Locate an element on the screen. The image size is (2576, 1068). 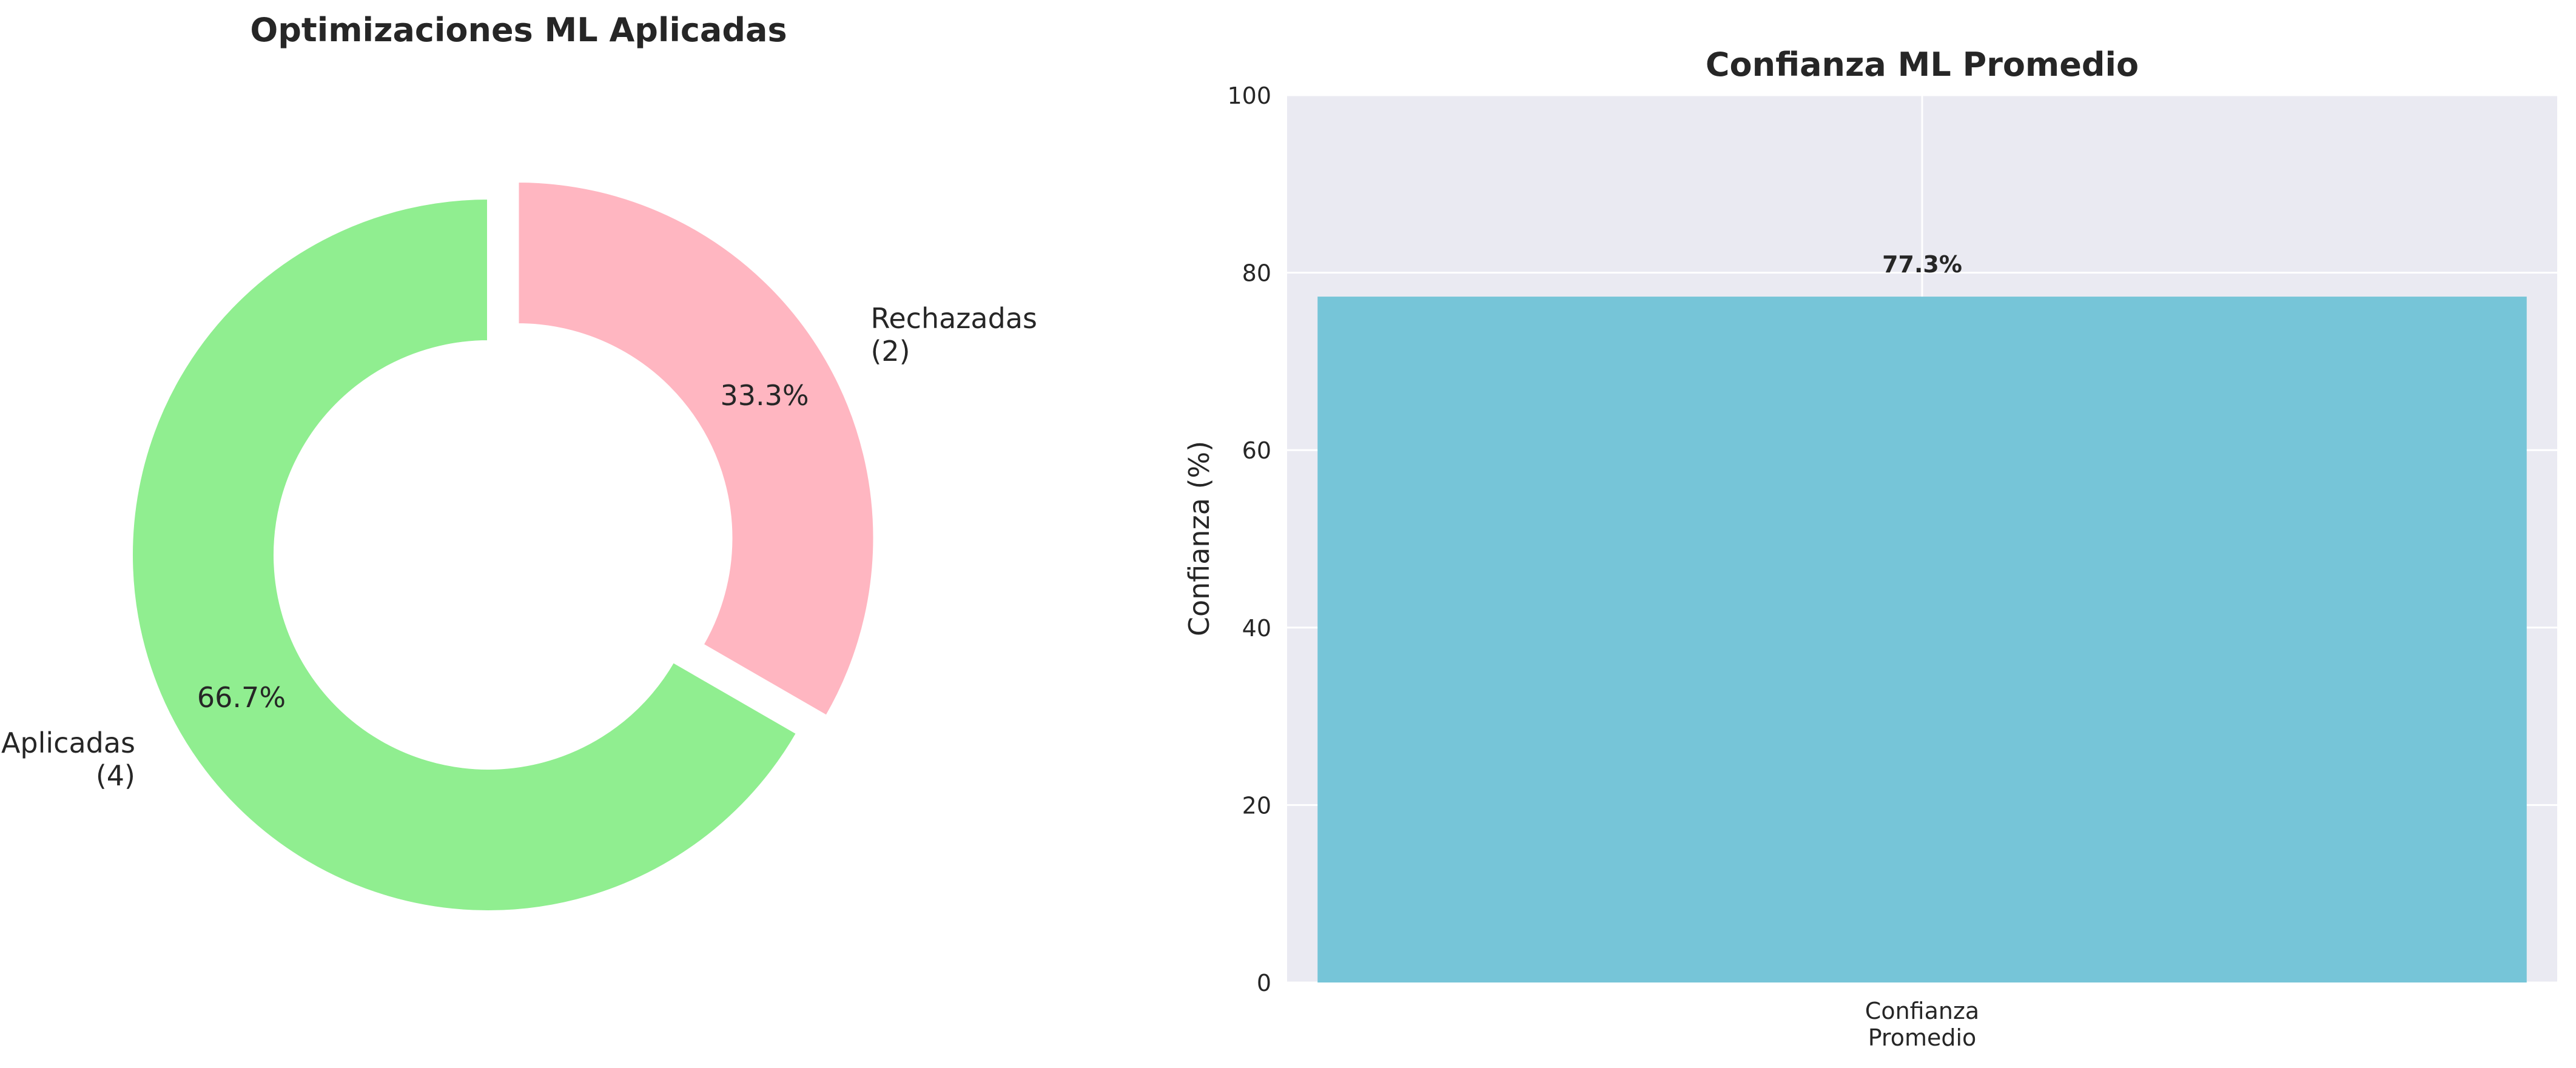
donut-category-label-rechazadas: Rechazadas (2) is located at coordinates (953, 335).